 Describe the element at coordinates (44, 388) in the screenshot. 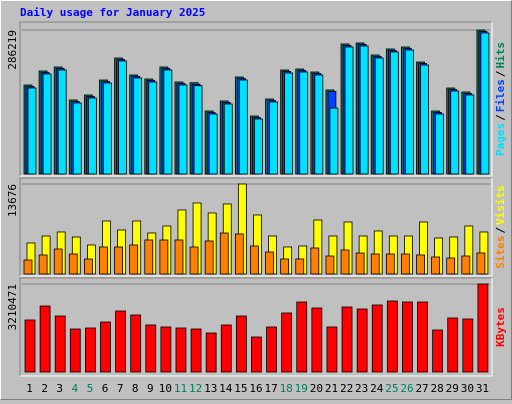

I see `x-tick-label: 2` at that location.